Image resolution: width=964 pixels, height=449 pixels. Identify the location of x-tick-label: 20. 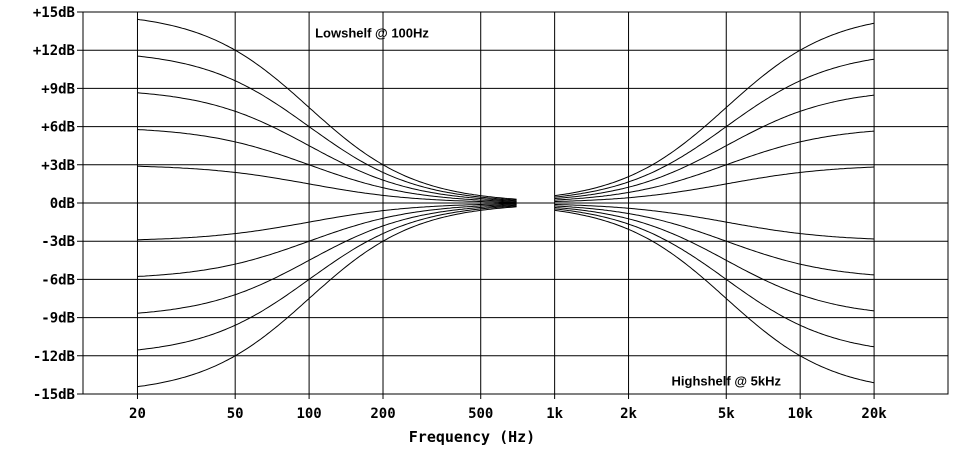
(137, 414).